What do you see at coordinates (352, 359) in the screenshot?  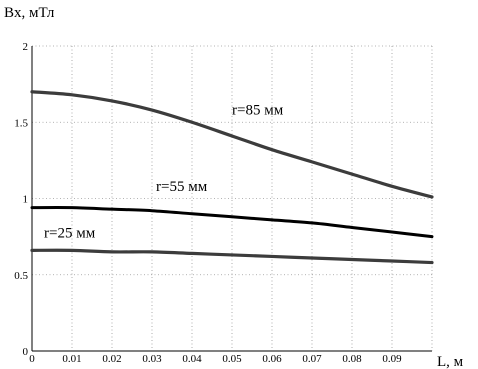 I see `x-tick-label: 0.08` at bounding box center [352, 359].